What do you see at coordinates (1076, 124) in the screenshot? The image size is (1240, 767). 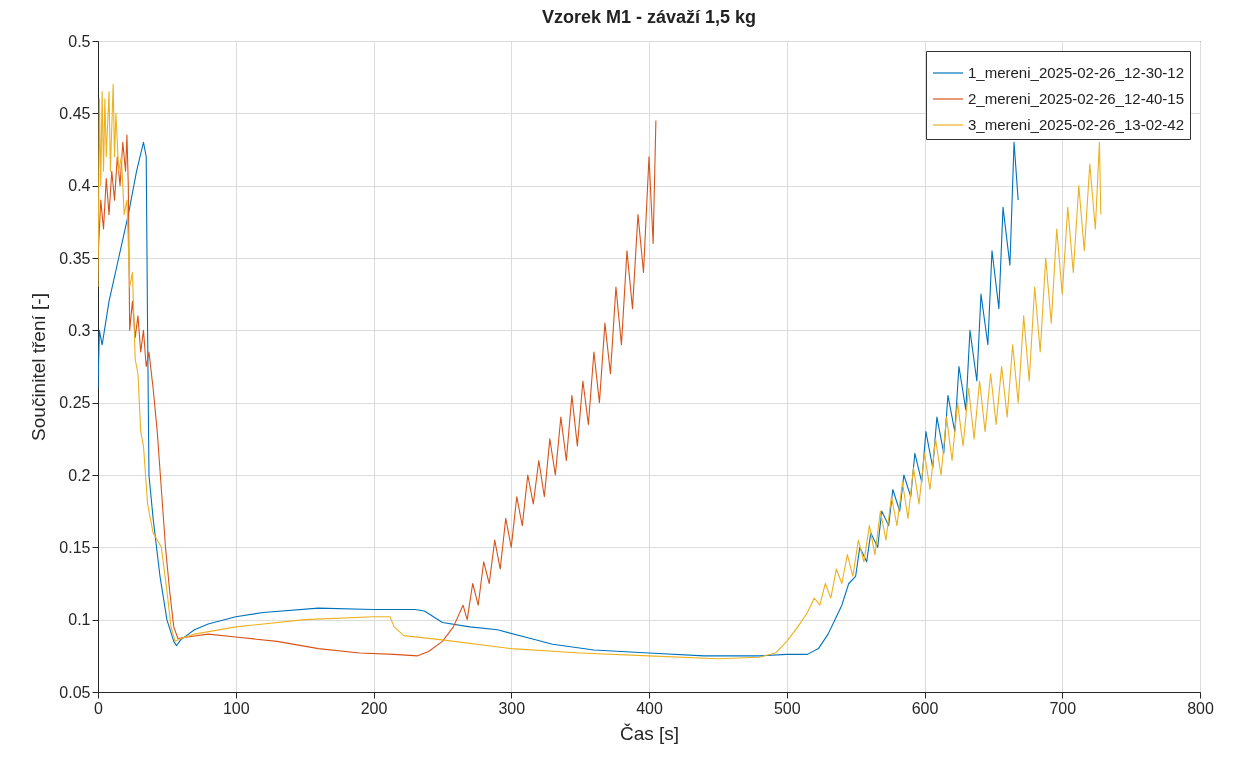 I see `legend-label: 3_mereni_2025-02-26_13-02-42` at bounding box center [1076, 124].